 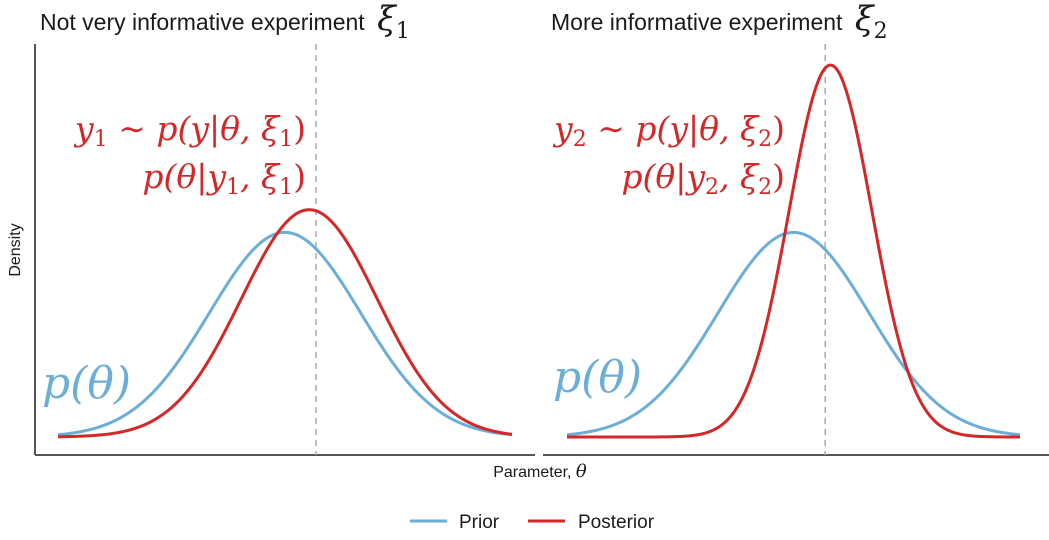 I want to click on panel-1-title: Not very informative experiment ξ1, so click(x=225, y=22).